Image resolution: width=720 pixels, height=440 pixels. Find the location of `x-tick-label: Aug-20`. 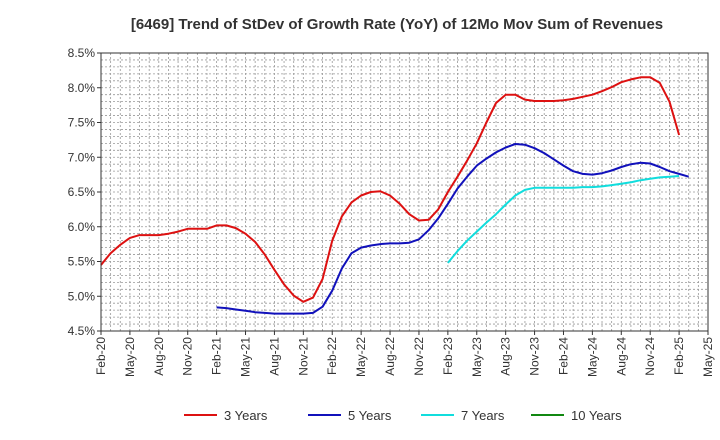

x-tick-label: Aug-20 is located at coordinates (159, 356).